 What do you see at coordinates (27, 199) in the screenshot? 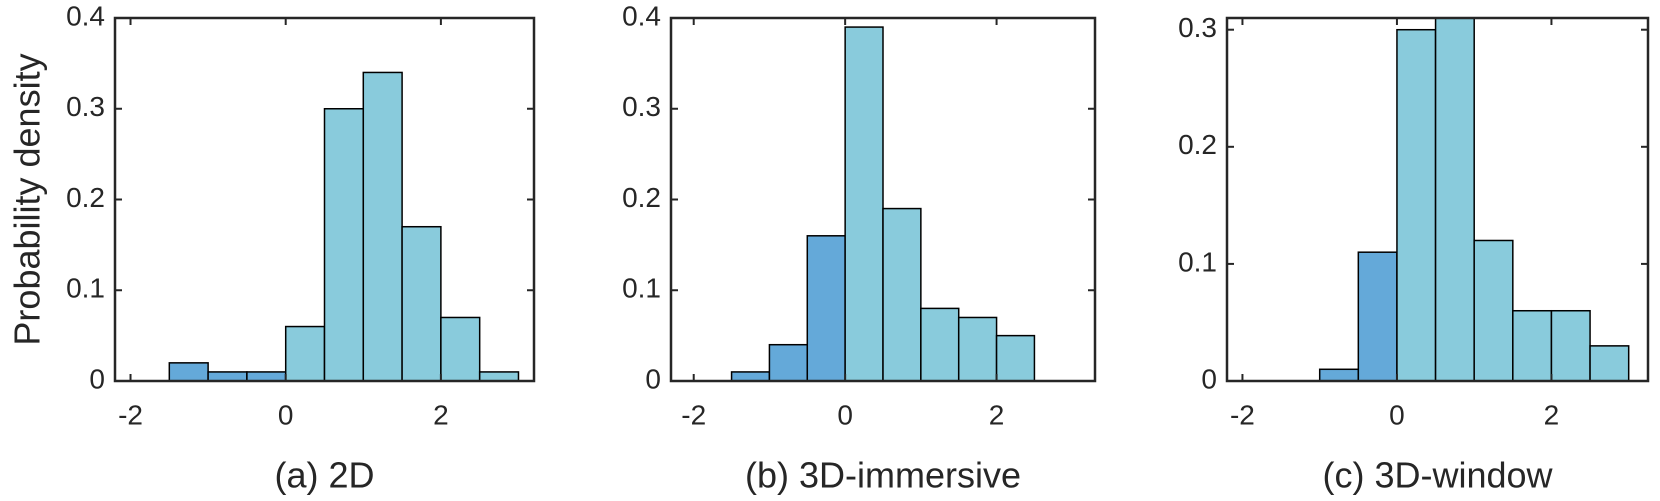
I see `y-axis-label: Probability density` at bounding box center [27, 199].